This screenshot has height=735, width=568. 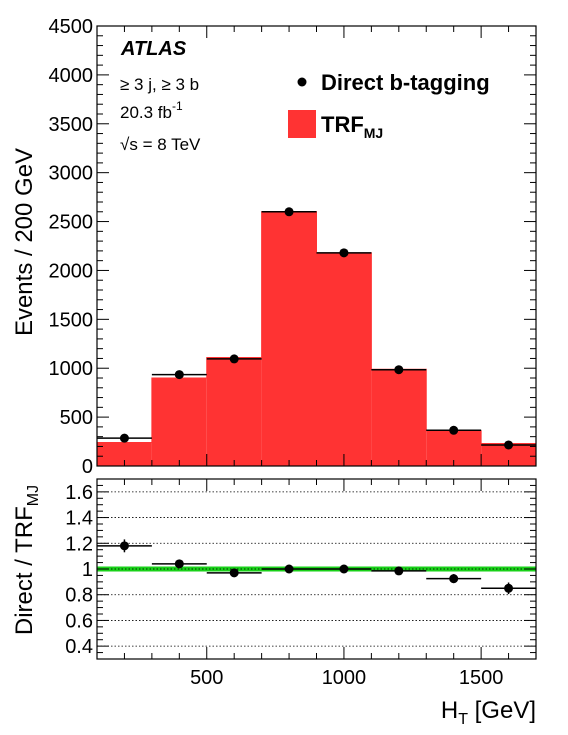 I want to click on x-tick-label: 500, so click(x=206, y=678).